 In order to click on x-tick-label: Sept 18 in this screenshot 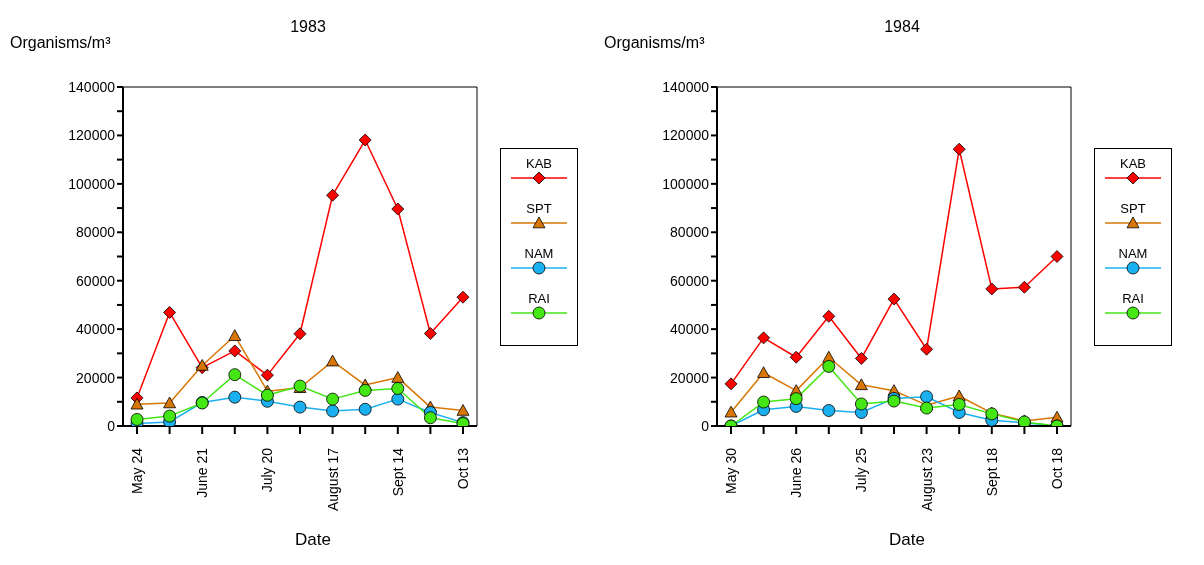, I will do `click(991, 472)`.